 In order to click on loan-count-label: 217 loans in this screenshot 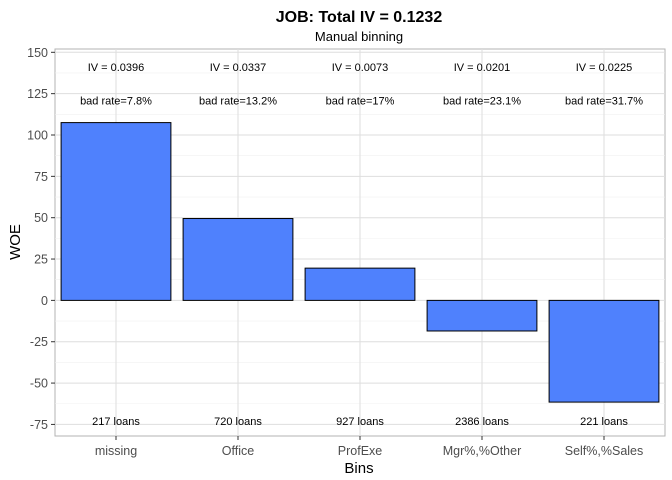, I will do `click(116, 422)`.